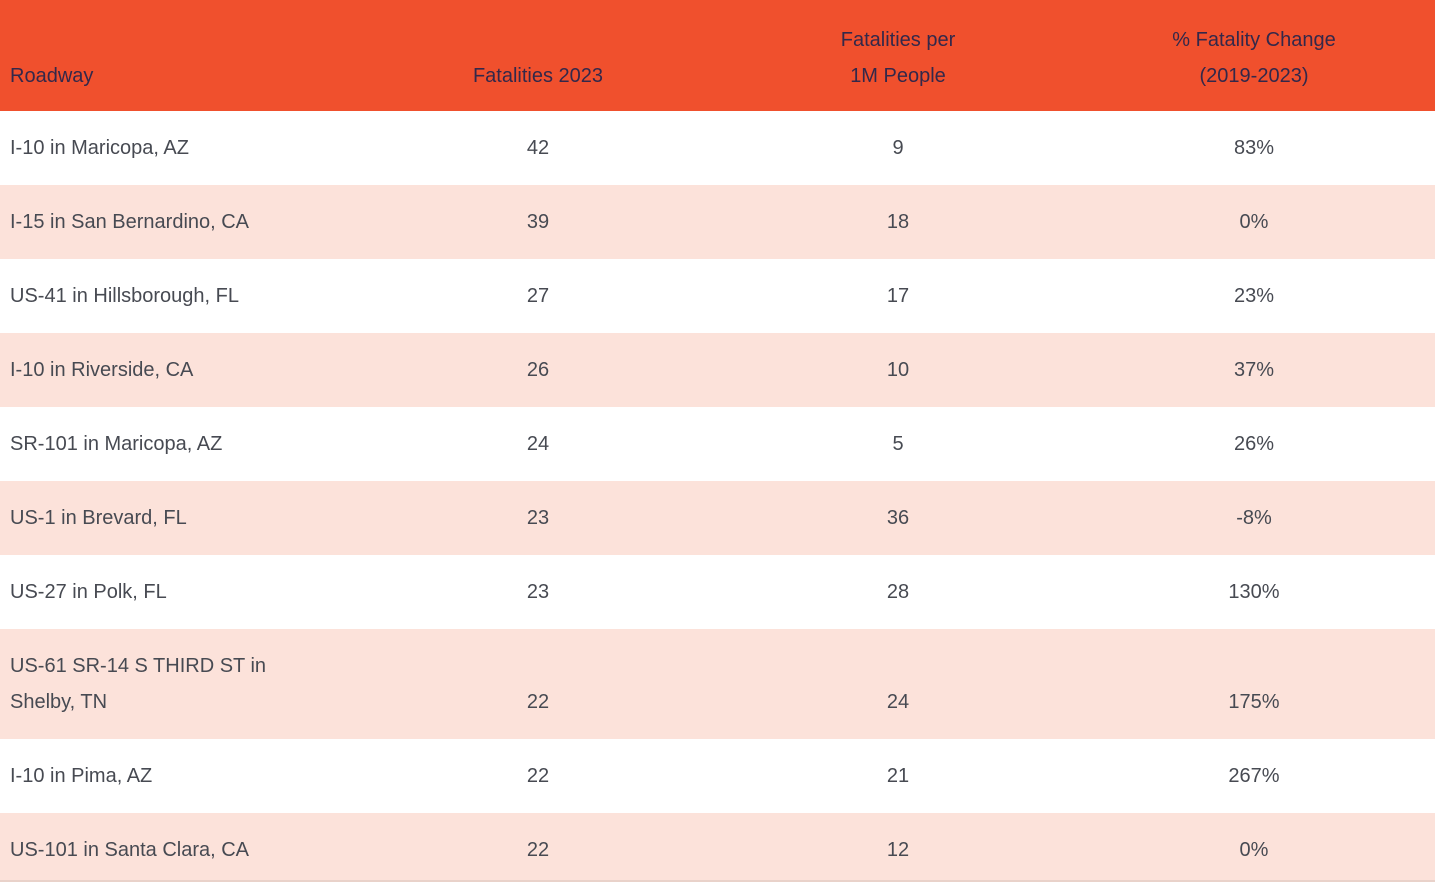  I want to click on fatalities-2023-cell: 42, so click(538, 148).